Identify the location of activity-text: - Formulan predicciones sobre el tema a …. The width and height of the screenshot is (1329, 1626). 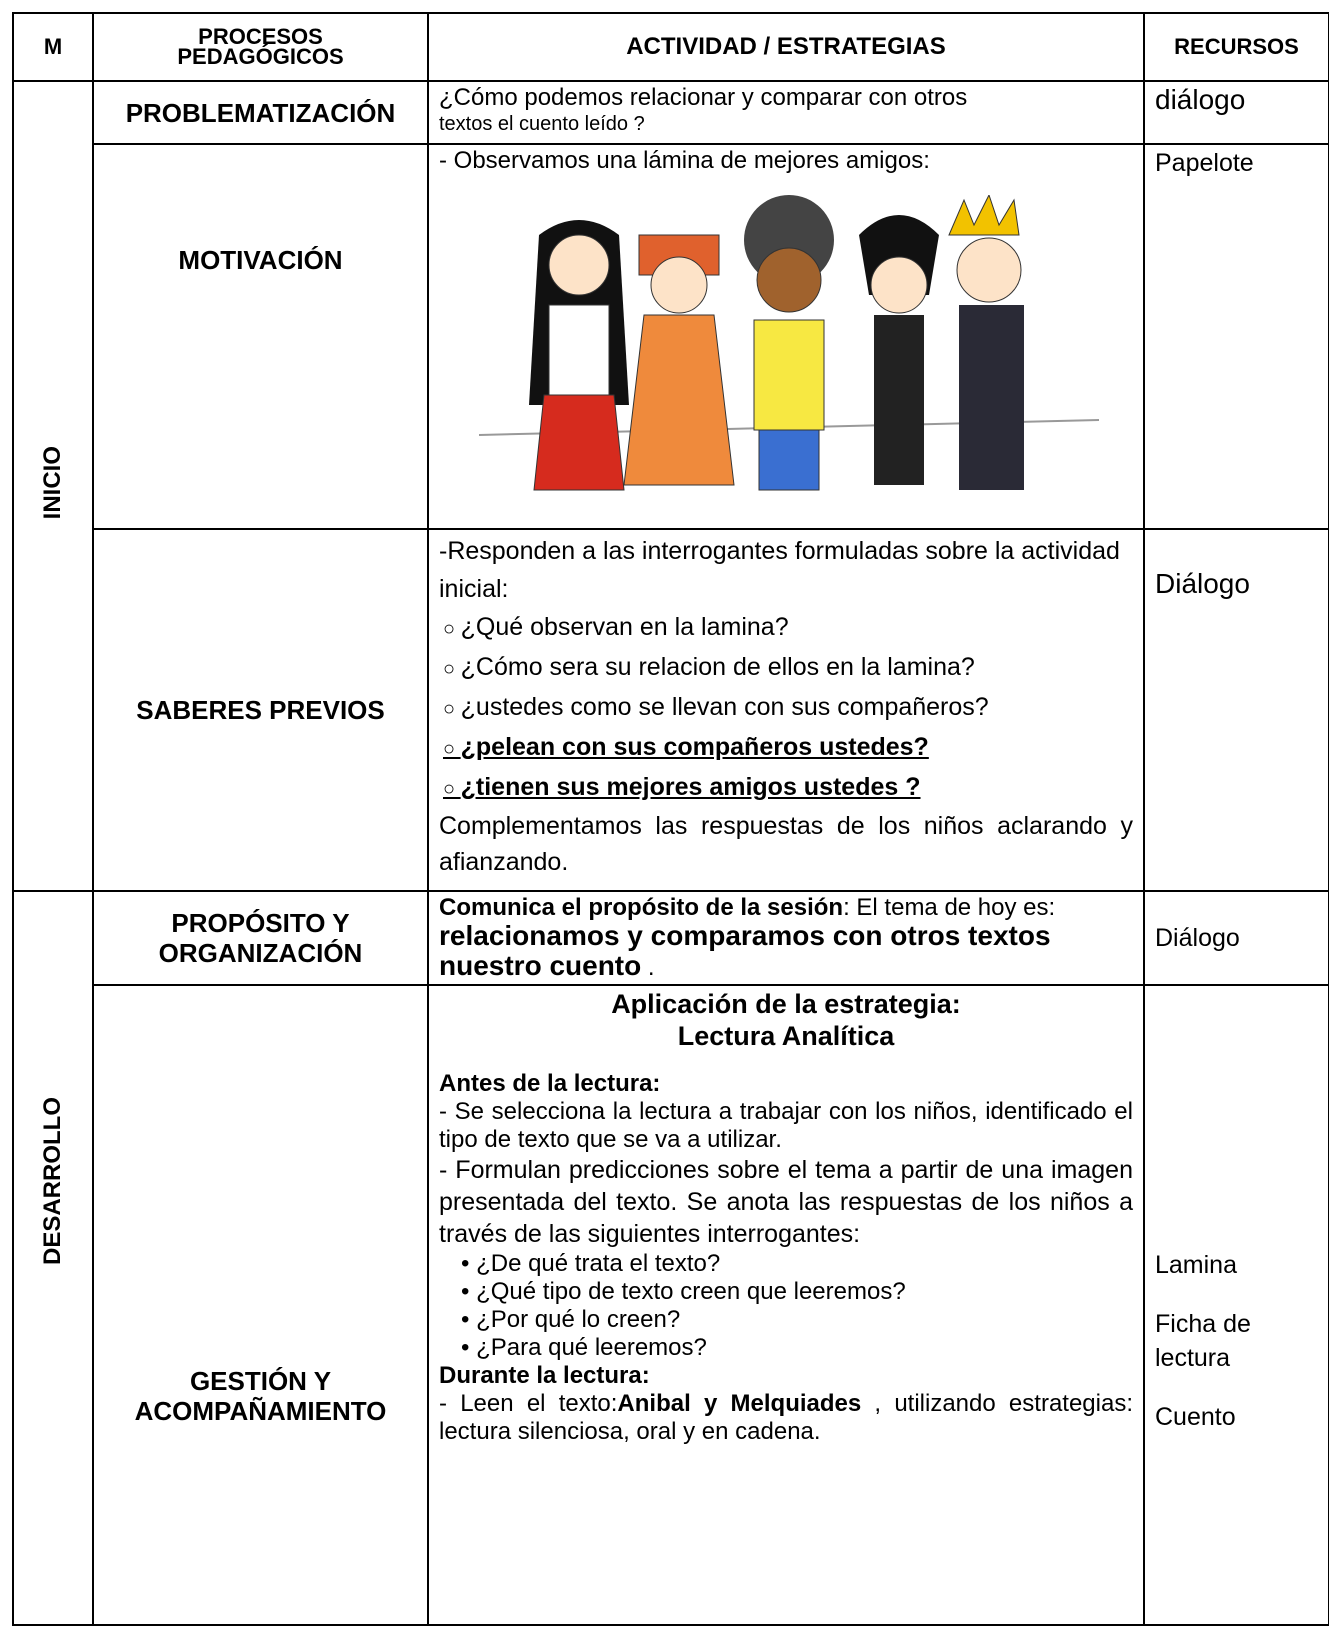
(786, 1202).